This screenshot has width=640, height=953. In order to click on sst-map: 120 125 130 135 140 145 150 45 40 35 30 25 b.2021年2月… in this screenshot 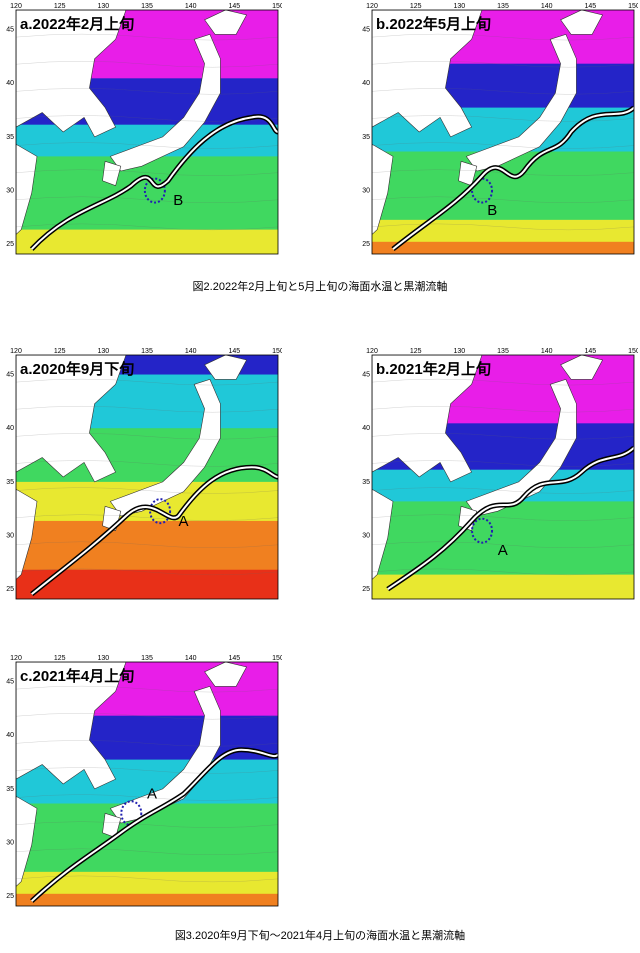, I will do `click(500, 474)`.